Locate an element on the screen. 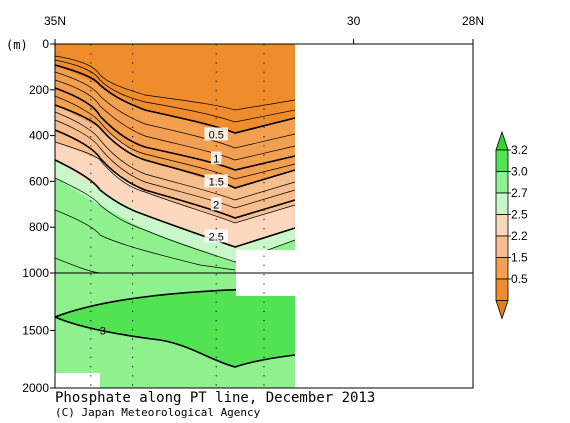 This screenshot has width=570, height=423. colorbar-label: 2.7 is located at coordinates (519, 193).